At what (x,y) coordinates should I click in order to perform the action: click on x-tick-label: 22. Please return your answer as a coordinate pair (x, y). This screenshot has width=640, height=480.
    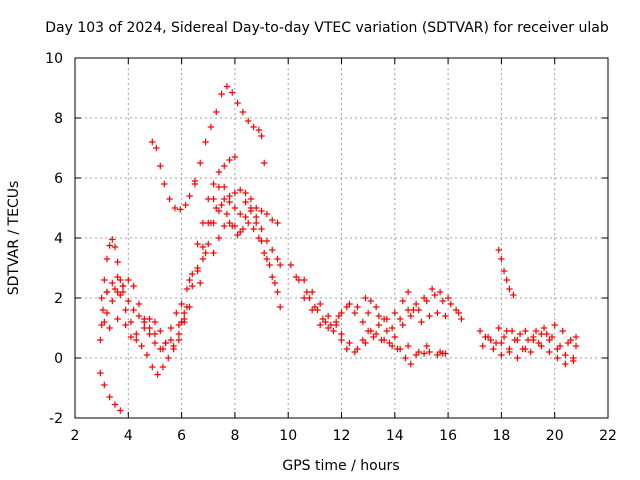
    Looking at the image, I should click on (608, 436).